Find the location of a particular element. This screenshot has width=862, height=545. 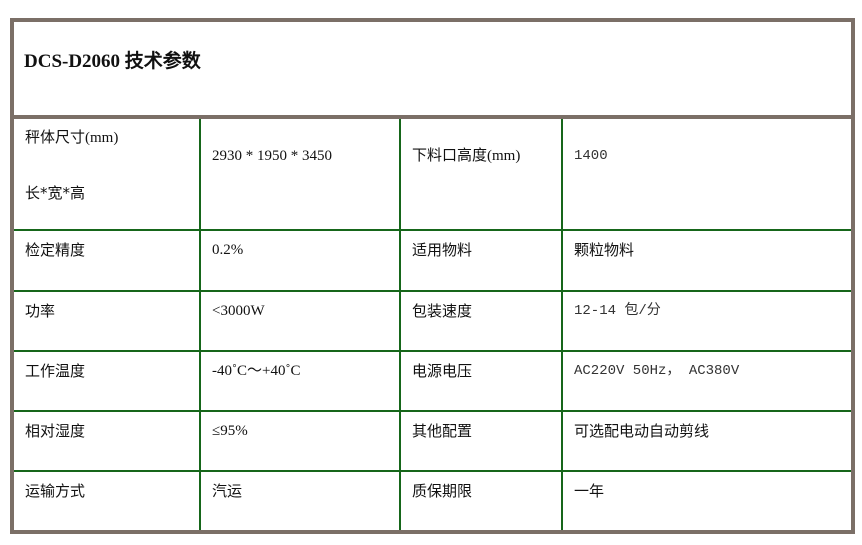

label-temperature: 工作温度 is located at coordinates (107, 382).